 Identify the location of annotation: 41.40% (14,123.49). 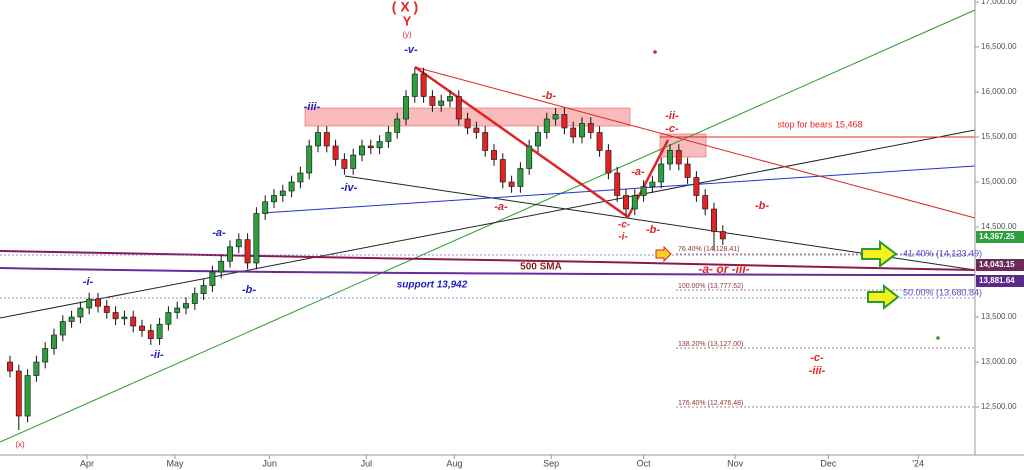
(942, 253).